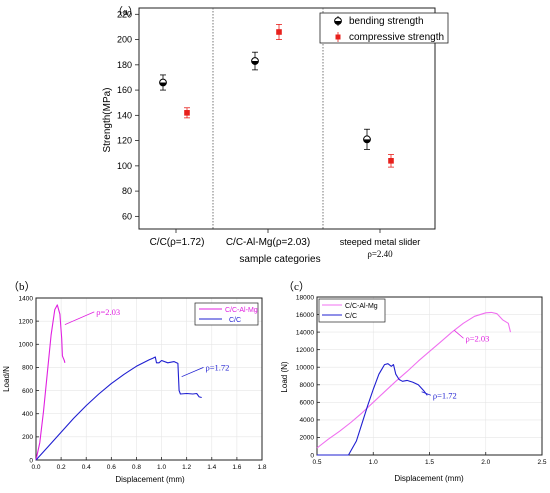  I want to click on x-tick-label: 1.6, so click(236, 467).